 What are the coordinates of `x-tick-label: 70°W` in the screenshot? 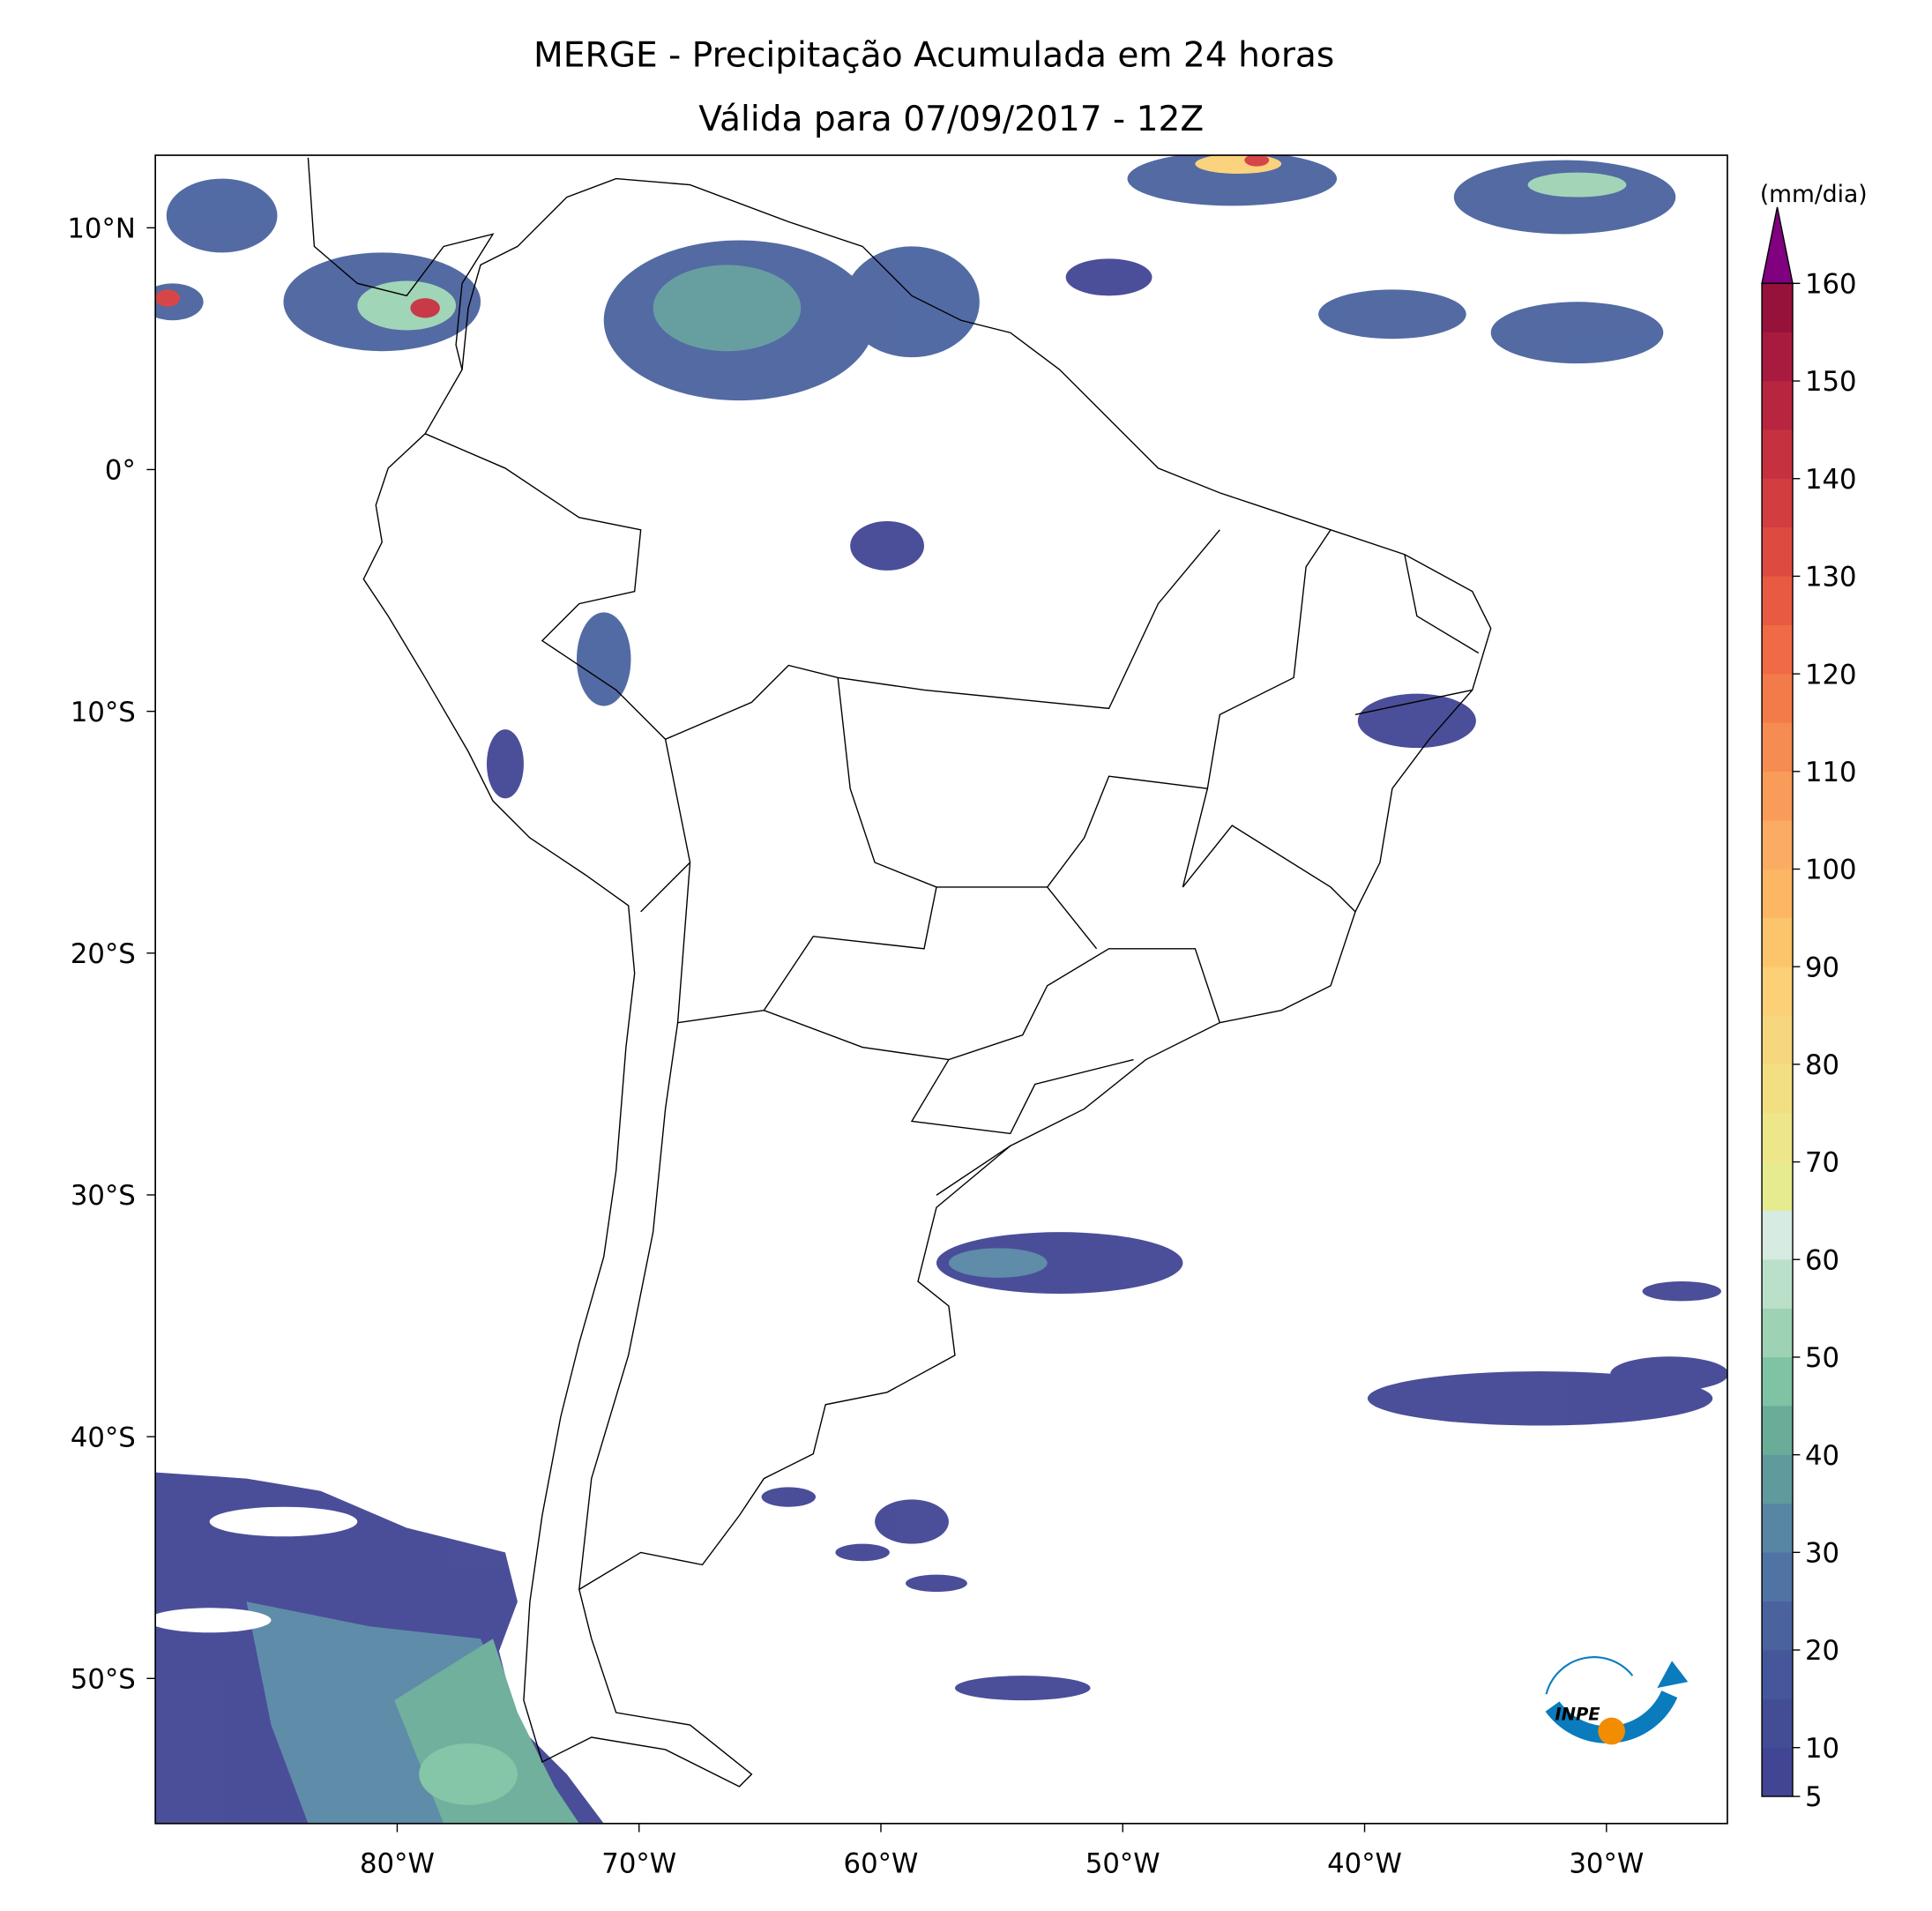 It's located at (638, 1864).